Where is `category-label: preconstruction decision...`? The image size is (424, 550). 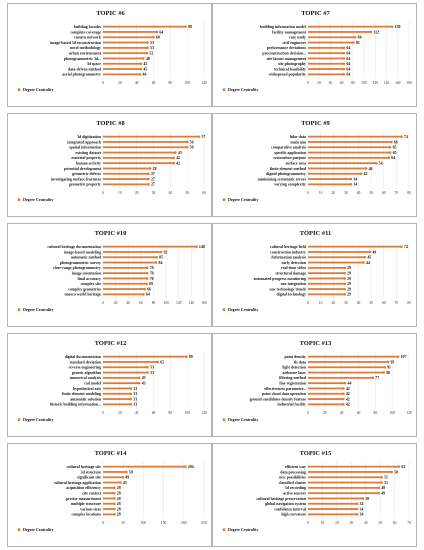 category-label: preconstruction decision... is located at coordinates (284, 53).